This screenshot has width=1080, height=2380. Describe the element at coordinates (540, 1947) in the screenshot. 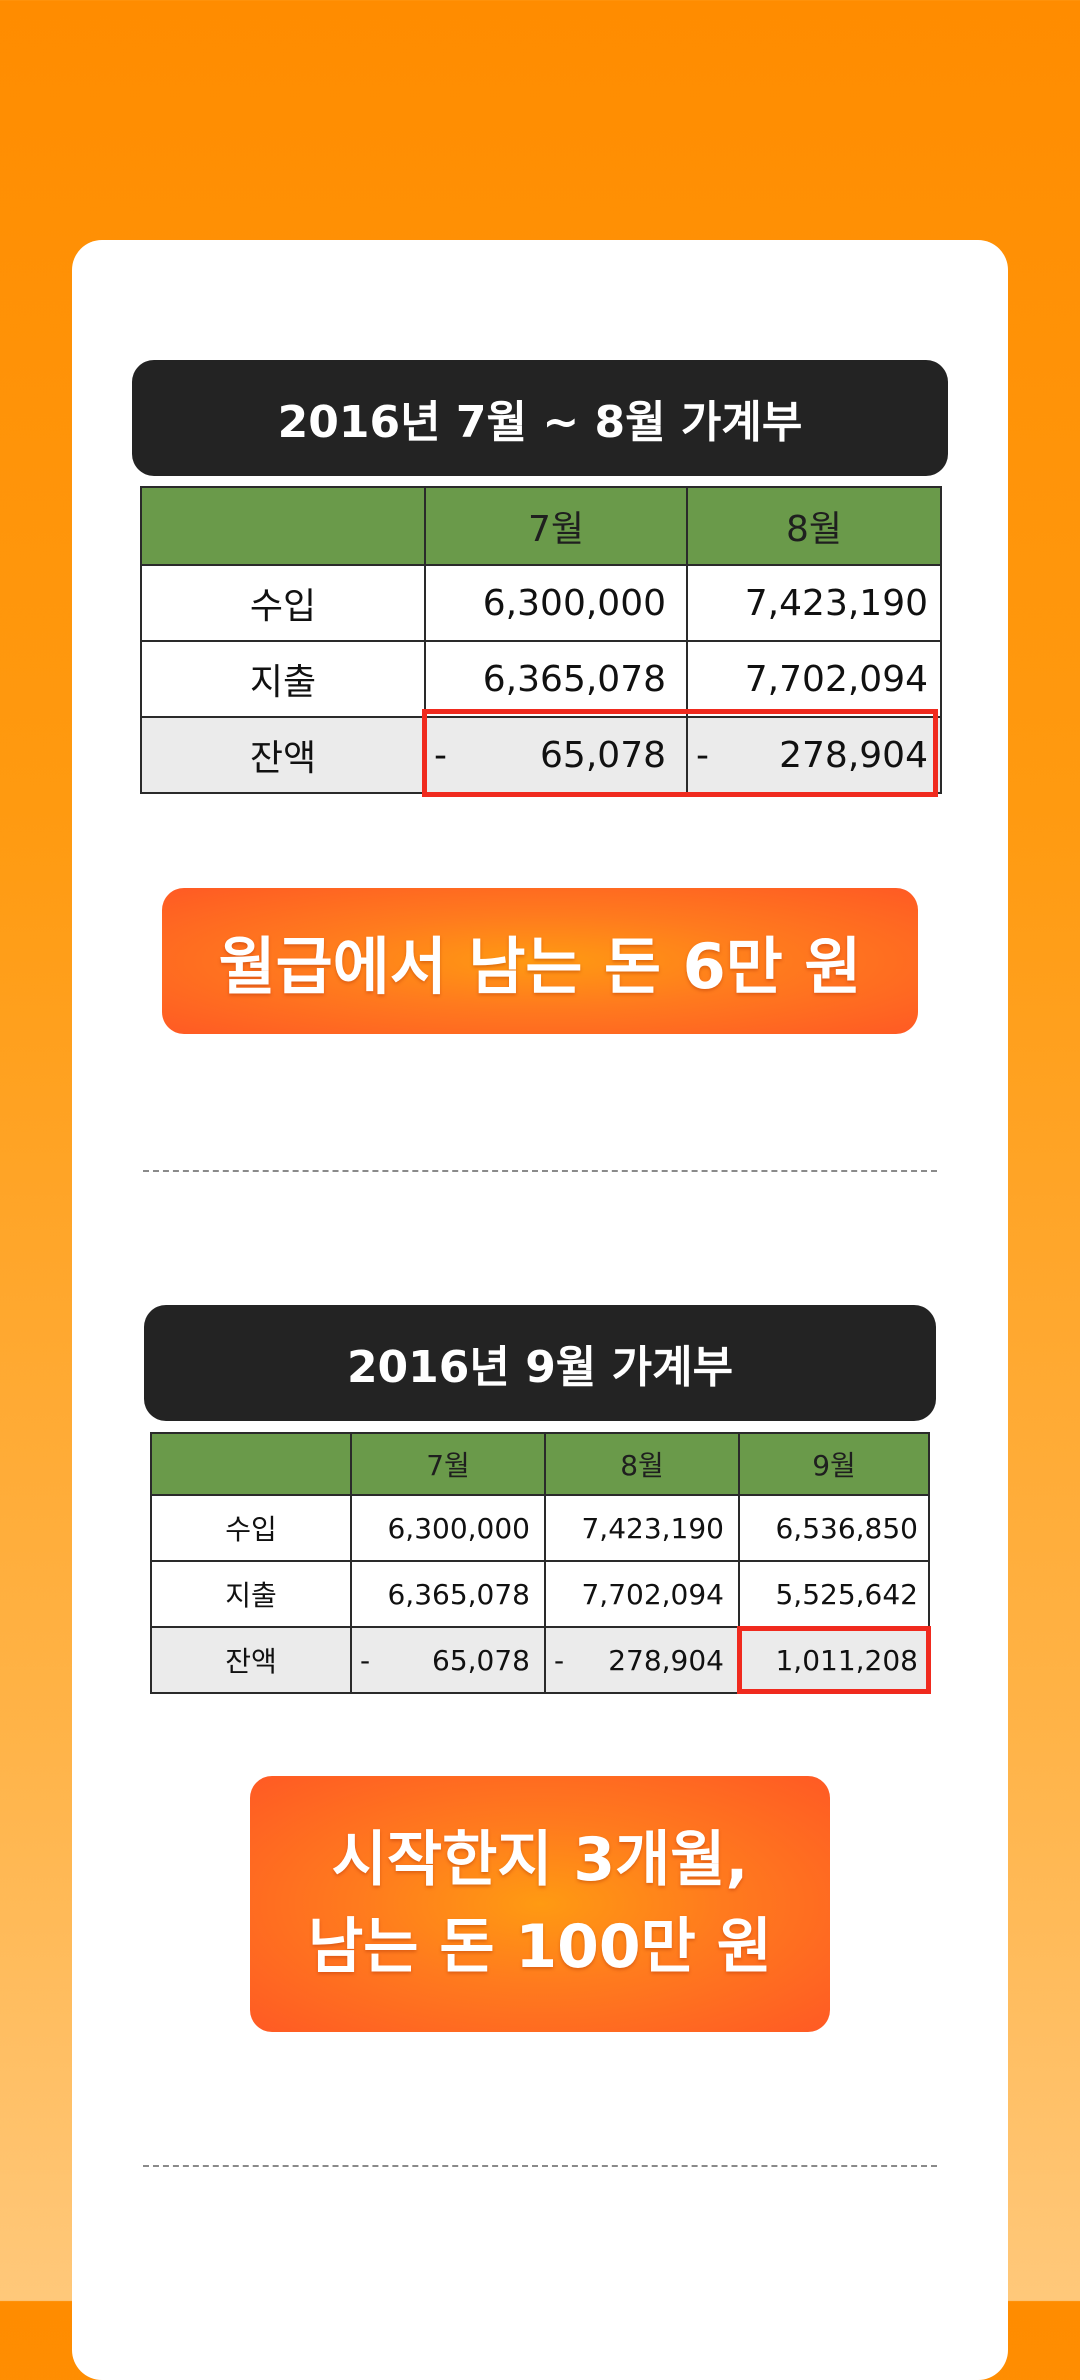

I see `section2-badge-line2: 남는 돈 100만 원` at that location.